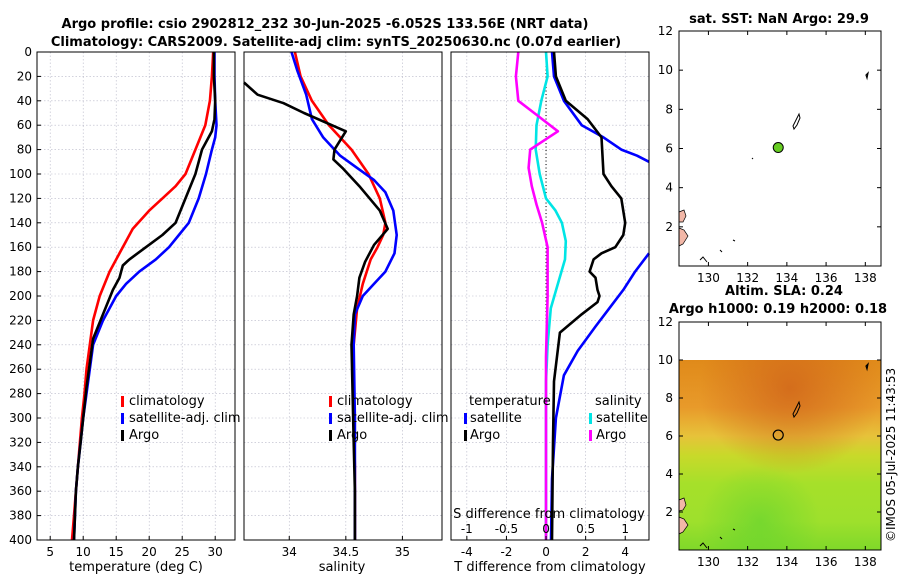  I want to click on y-tick-label: 300, so click(20, 418).